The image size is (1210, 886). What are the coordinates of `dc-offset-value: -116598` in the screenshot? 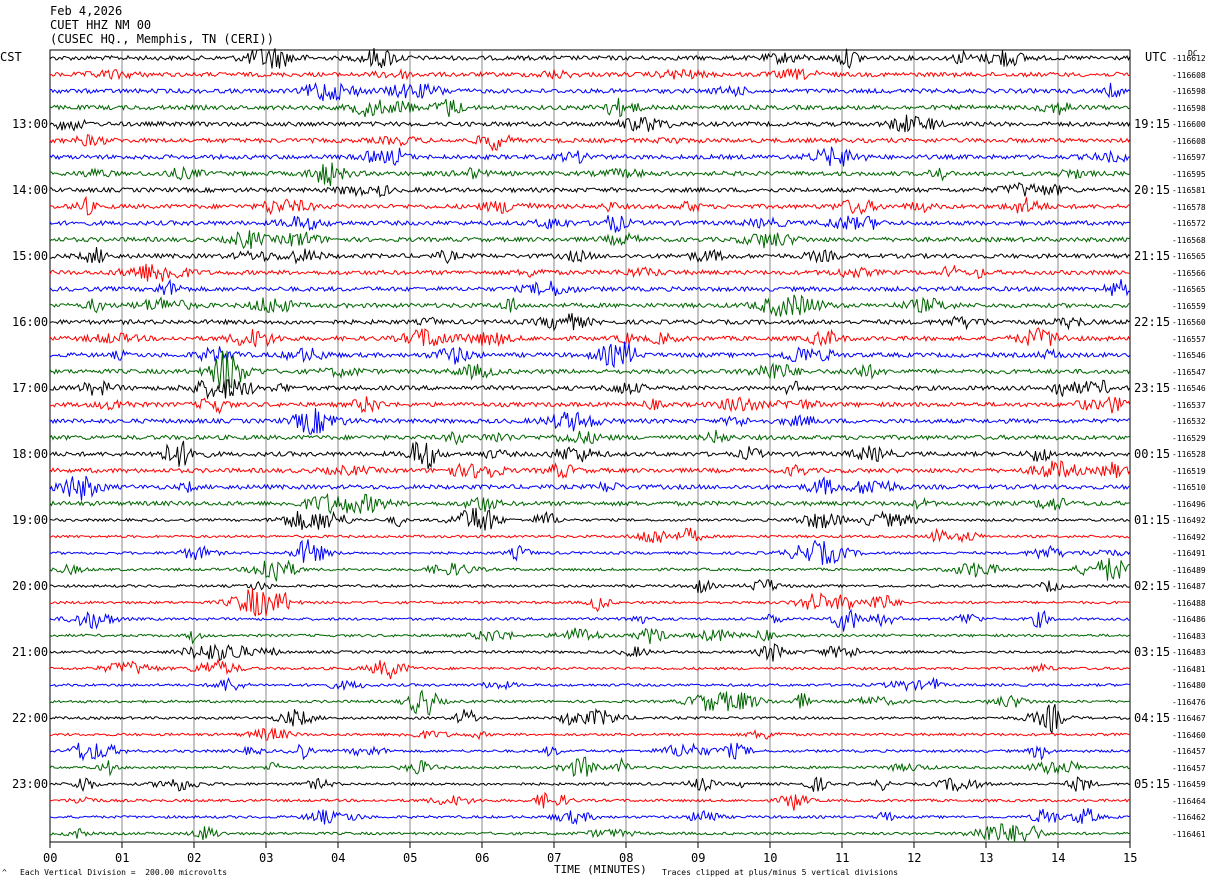 It's located at (1189, 91).